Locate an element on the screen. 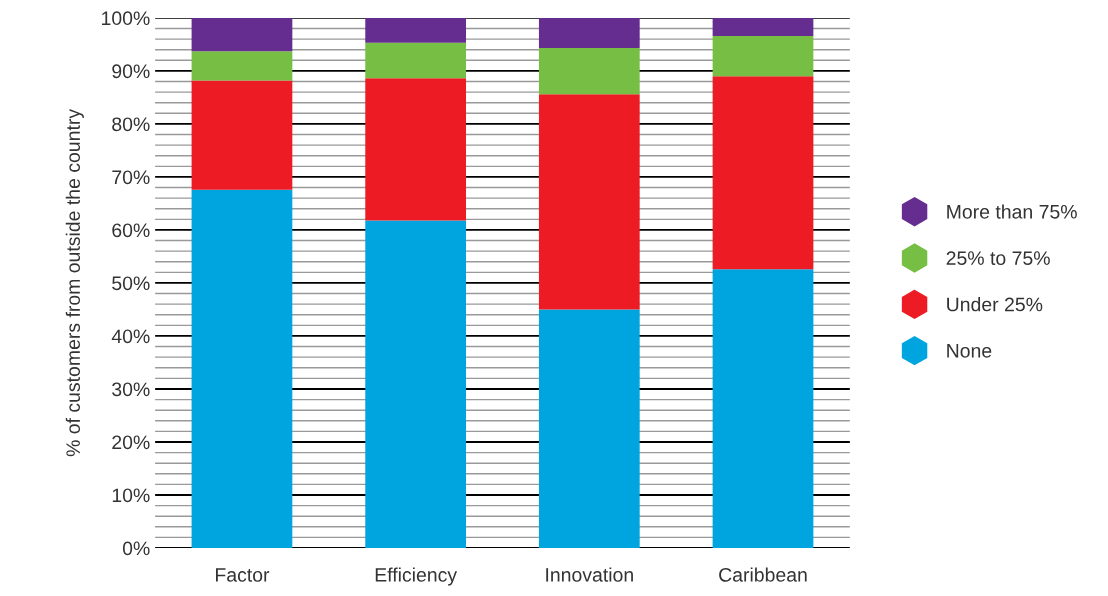  legend-label: More than 75% is located at coordinates (1012, 211).